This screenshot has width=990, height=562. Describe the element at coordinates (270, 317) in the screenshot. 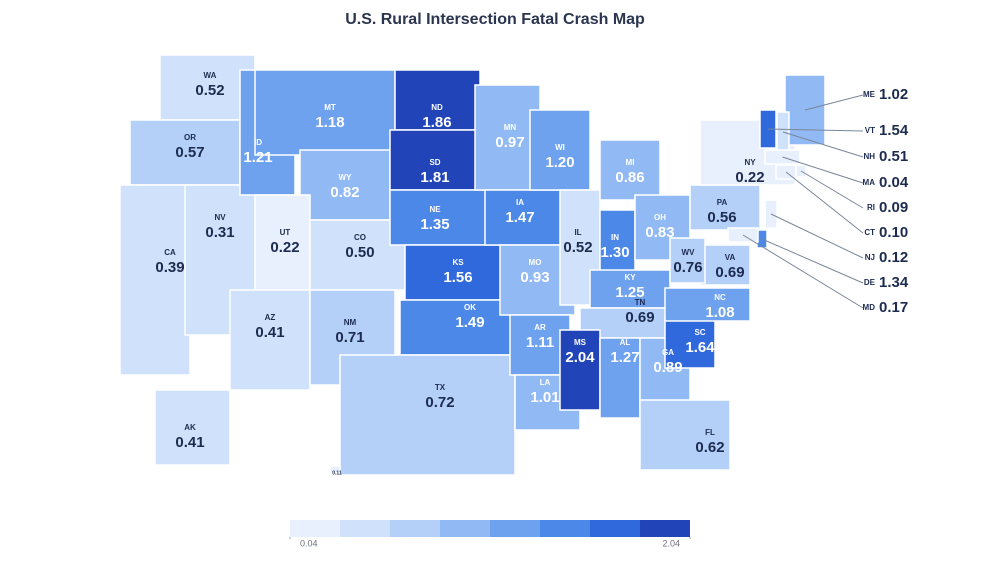

I see `state-abbr: AZ` at that location.